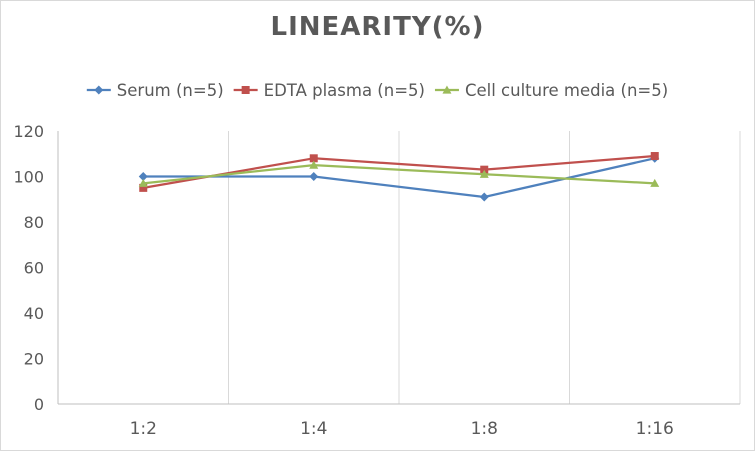 The height and width of the screenshot is (451, 755). Describe the element at coordinates (377, 27) in the screenshot. I see `chart-title: LINEARITY(%)` at that location.